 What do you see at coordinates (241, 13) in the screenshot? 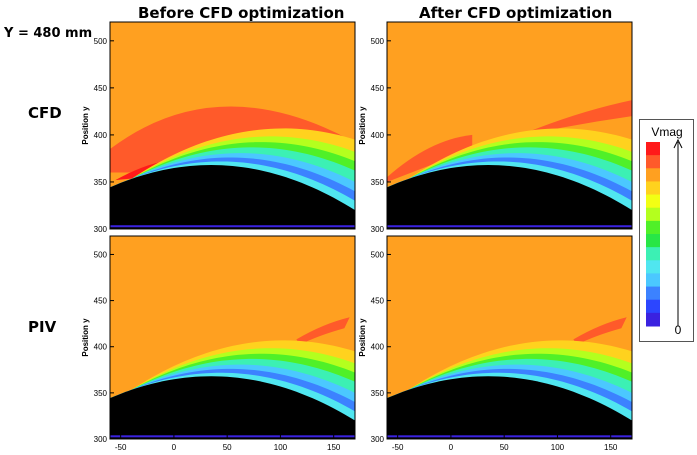
I see `column-title-before: Before CFD optimization` at bounding box center [241, 13].